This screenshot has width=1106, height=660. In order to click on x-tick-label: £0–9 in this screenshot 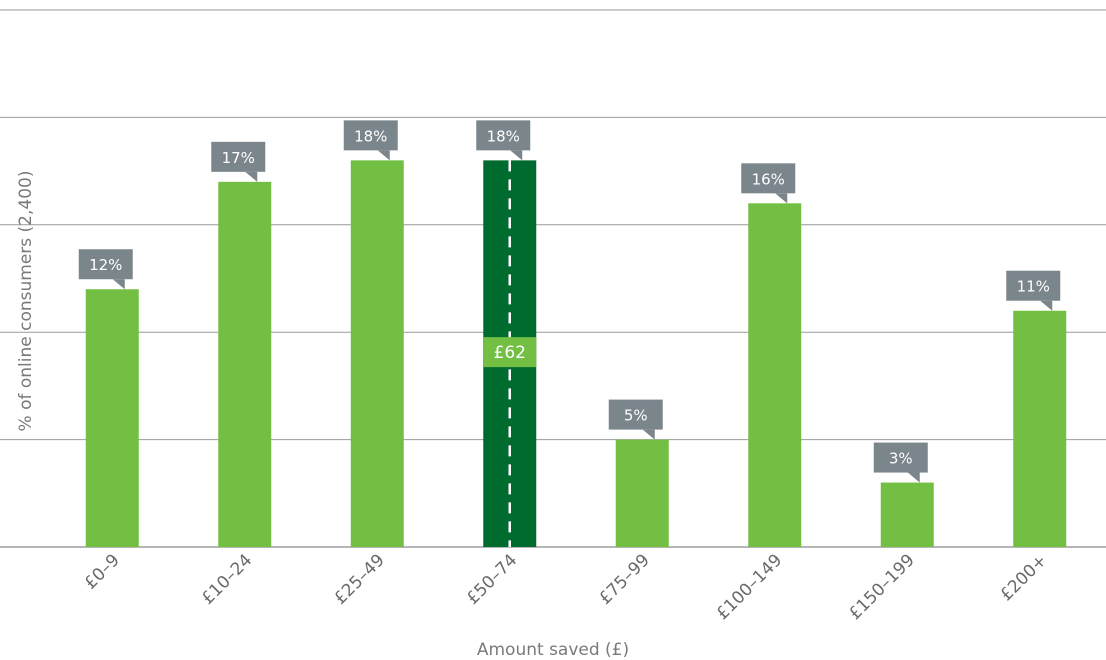, I will do `click(102, 571)`.